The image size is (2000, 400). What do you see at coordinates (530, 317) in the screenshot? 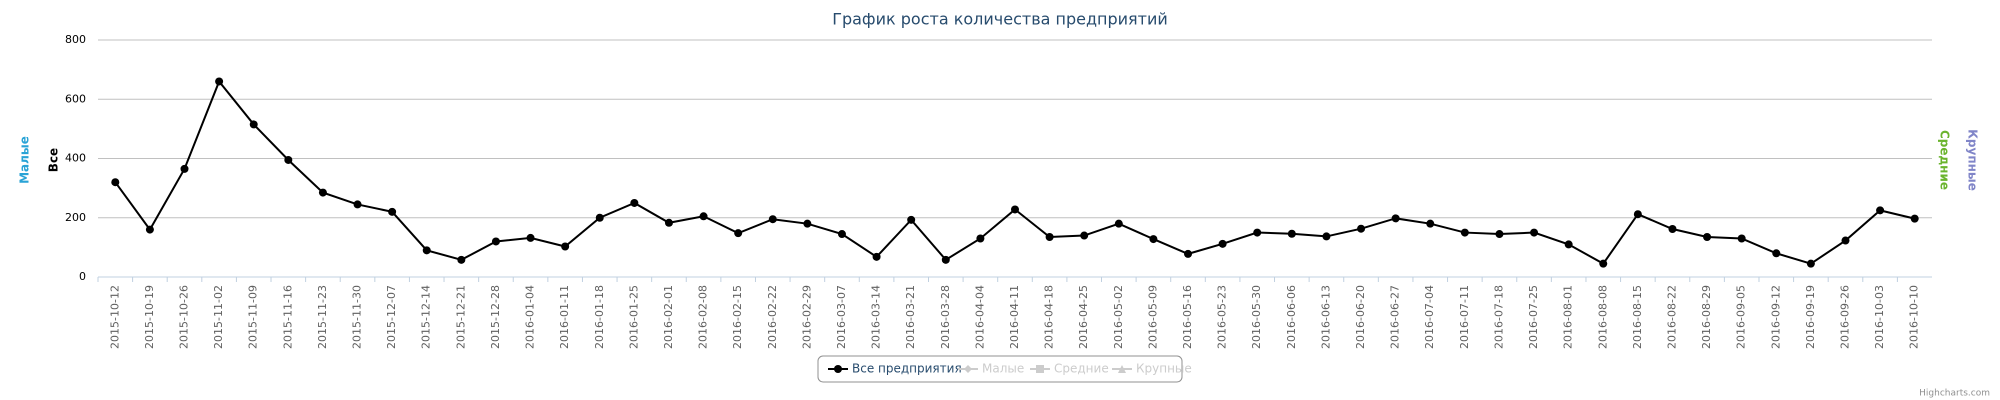
I see `x-tick-label: 2016-01-04` at bounding box center [530, 317].